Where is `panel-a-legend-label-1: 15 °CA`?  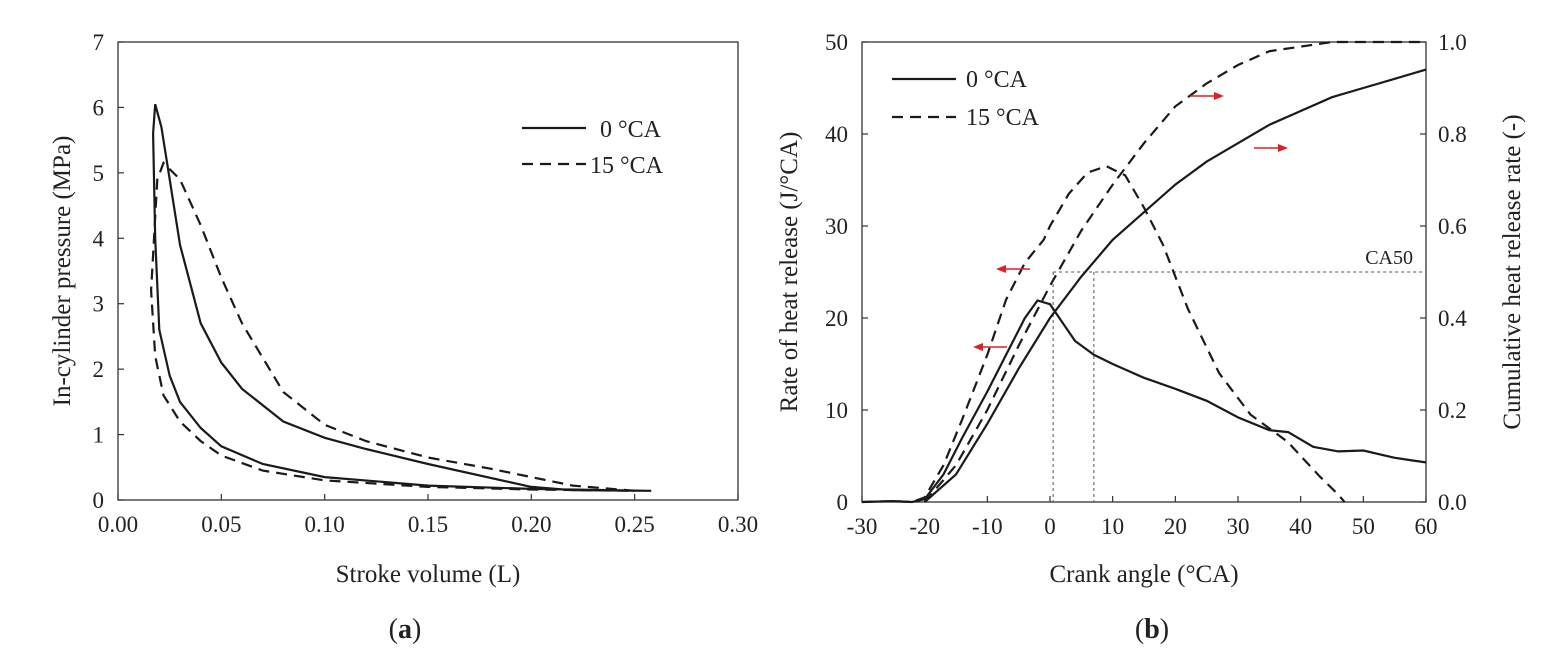 panel-a-legend-label-1: 15 °CA is located at coordinates (627, 166).